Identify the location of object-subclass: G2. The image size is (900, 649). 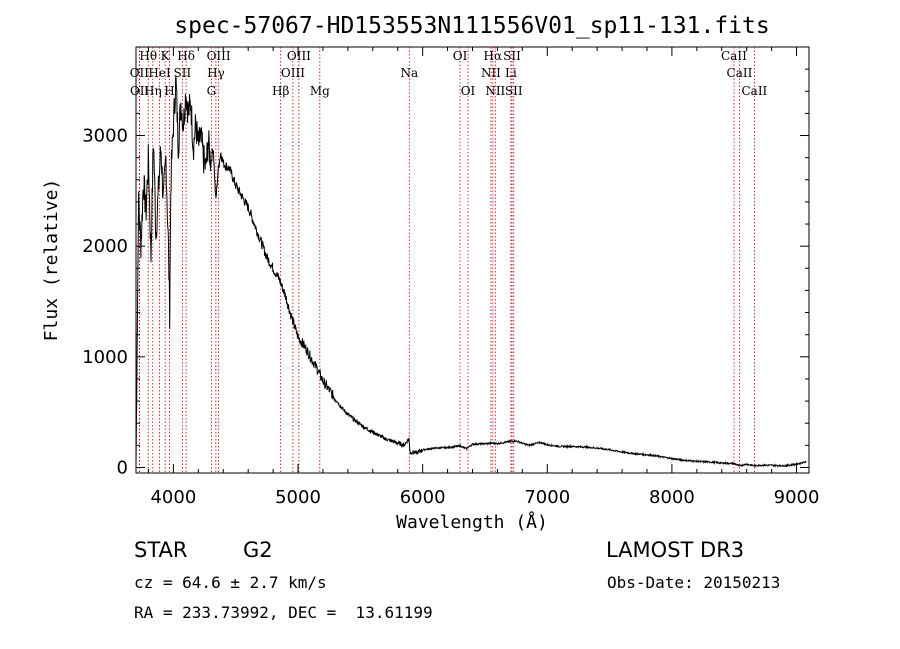
(258, 550).